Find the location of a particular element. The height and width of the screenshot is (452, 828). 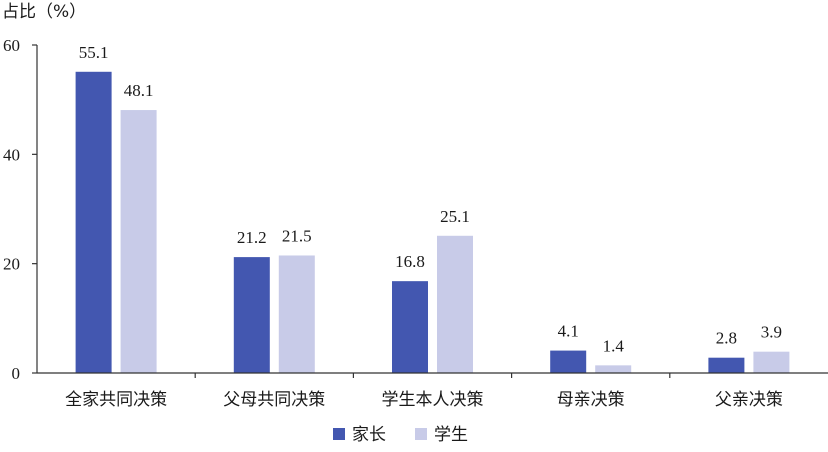

legend: 家长 学生 is located at coordinates (400, 435).